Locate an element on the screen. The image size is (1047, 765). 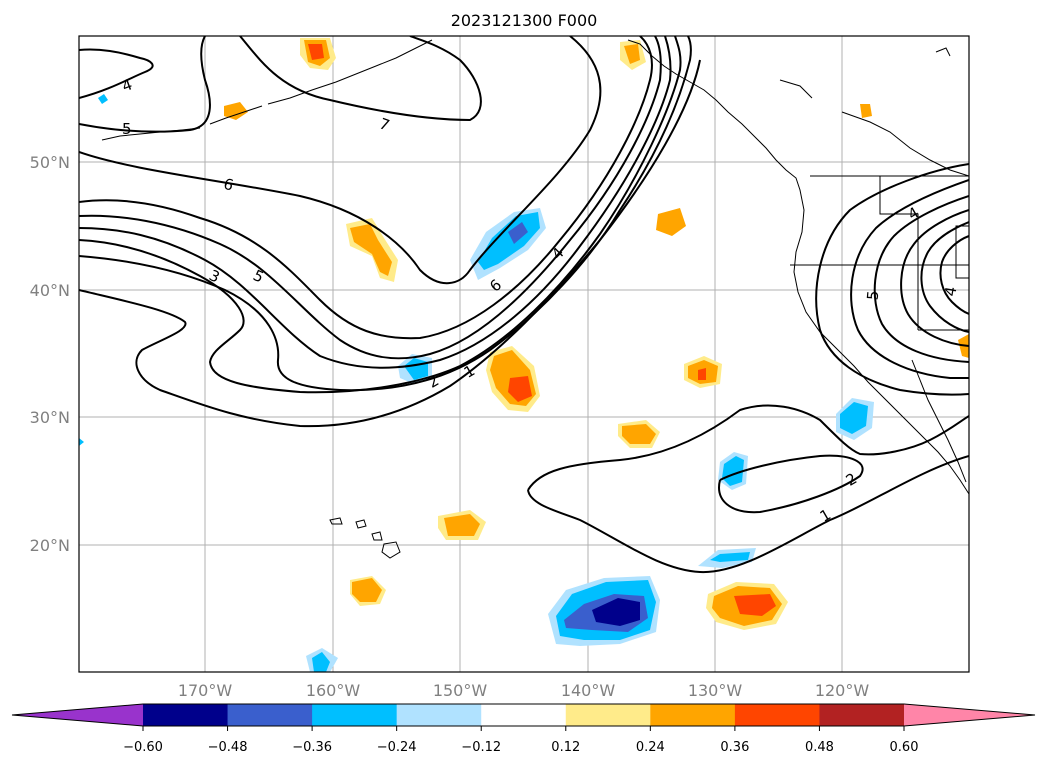
colorbar-tick-label: 0.24 is located at coordinates (650, 747).